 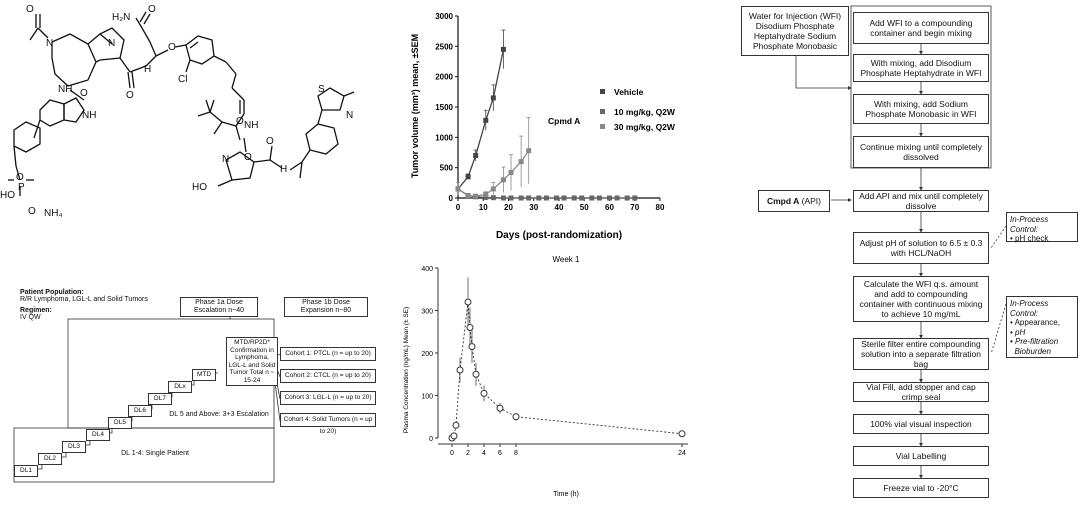 I want to click on api-bold-label: Cmpd A, so click(x=783, y=201).